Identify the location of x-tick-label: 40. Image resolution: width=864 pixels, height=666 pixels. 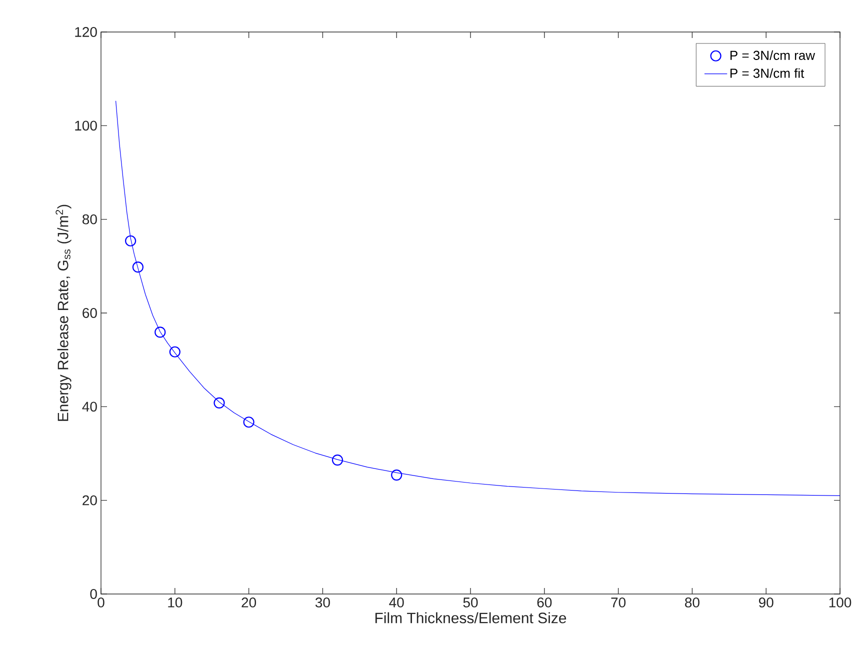
(396, 603).